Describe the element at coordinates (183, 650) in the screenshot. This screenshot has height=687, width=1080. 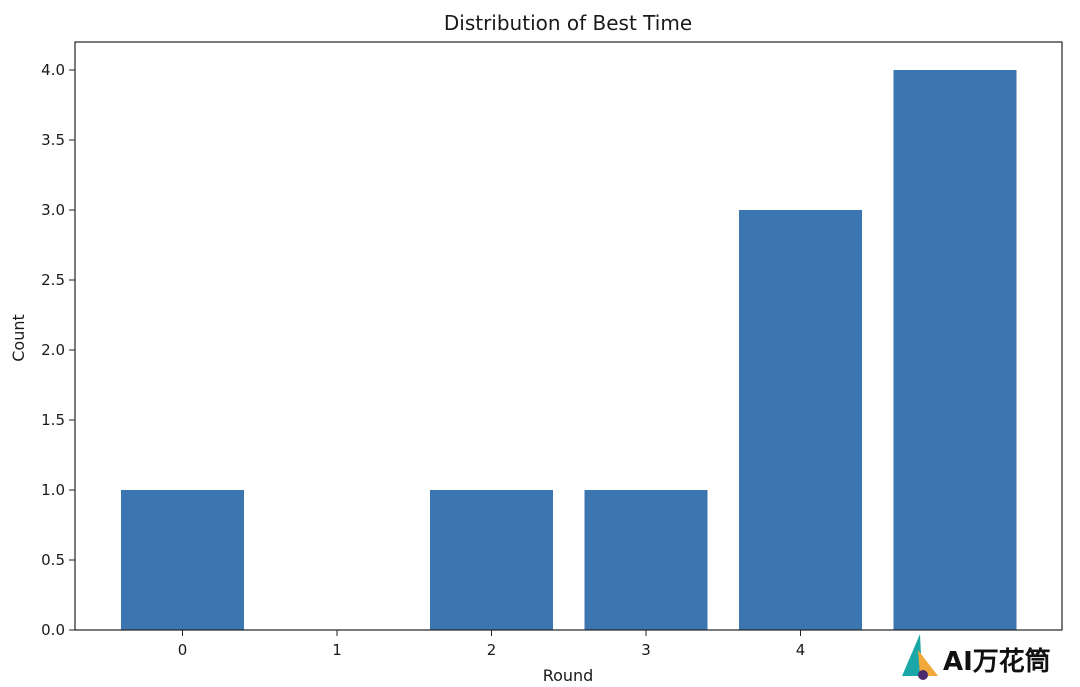
I see `x-tick-label: 0` at that location.